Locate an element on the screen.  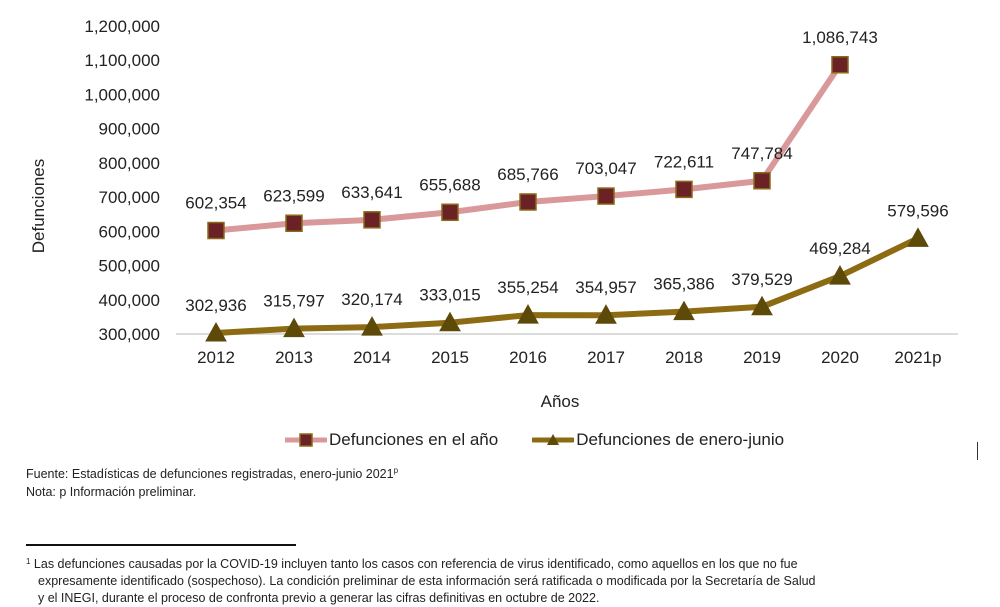
legend-item-defunciones-en-el-ano: Defunciones en el año is located at coordinates (391, 440).